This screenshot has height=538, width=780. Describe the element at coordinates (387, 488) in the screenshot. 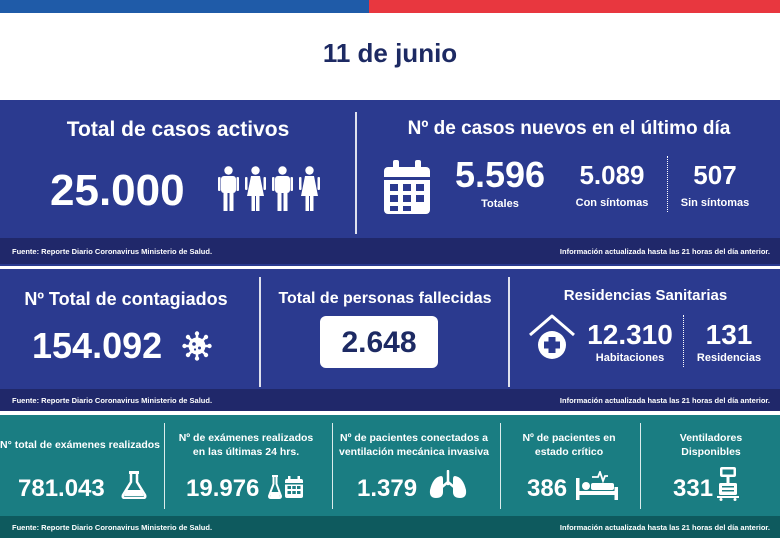

I see `ventilated-value: 1.379` at that location.